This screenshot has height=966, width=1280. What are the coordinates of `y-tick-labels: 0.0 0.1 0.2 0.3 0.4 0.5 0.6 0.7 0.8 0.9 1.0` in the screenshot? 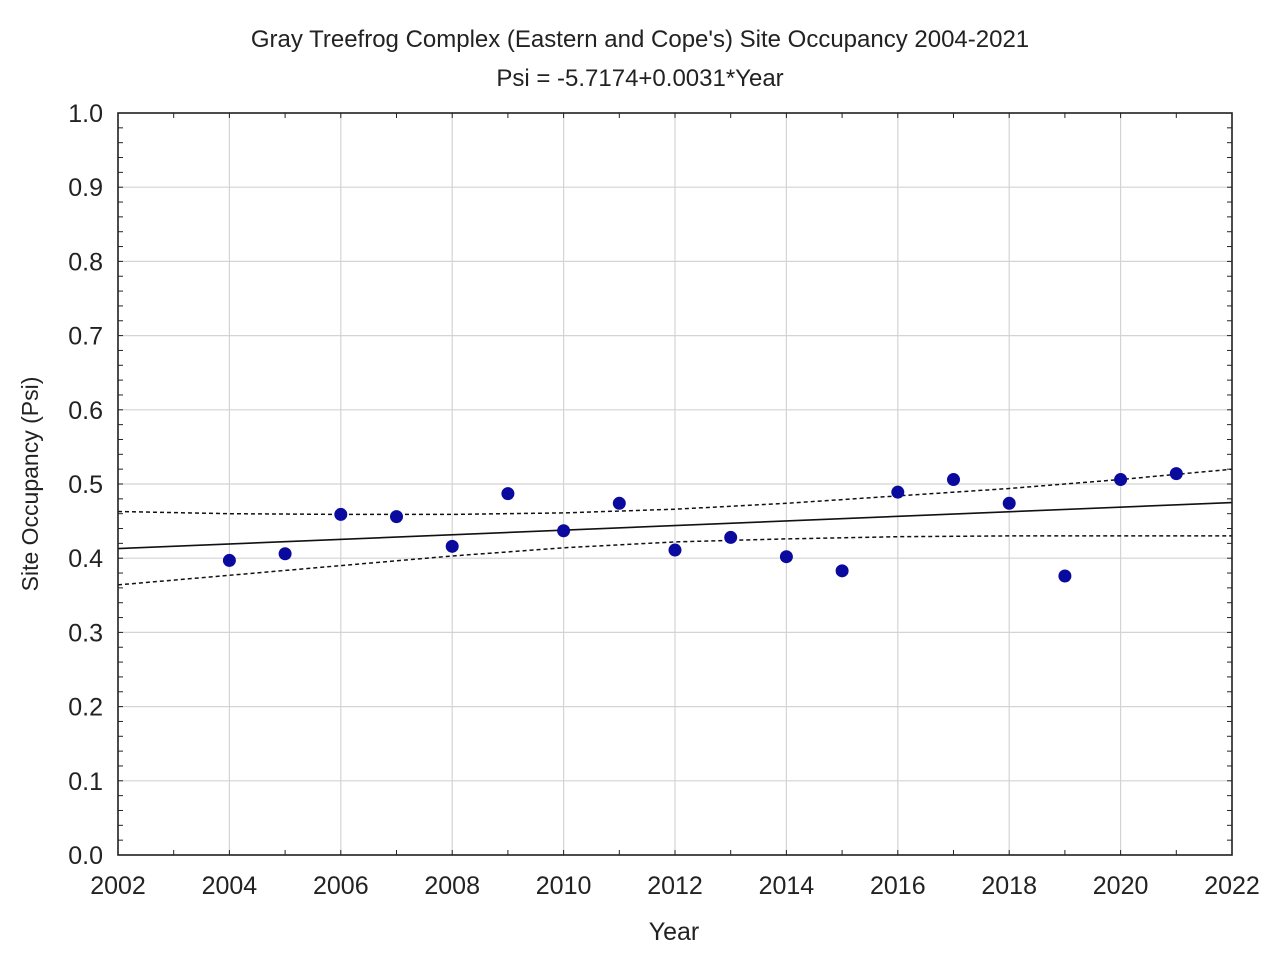 It's located at (85, 485).